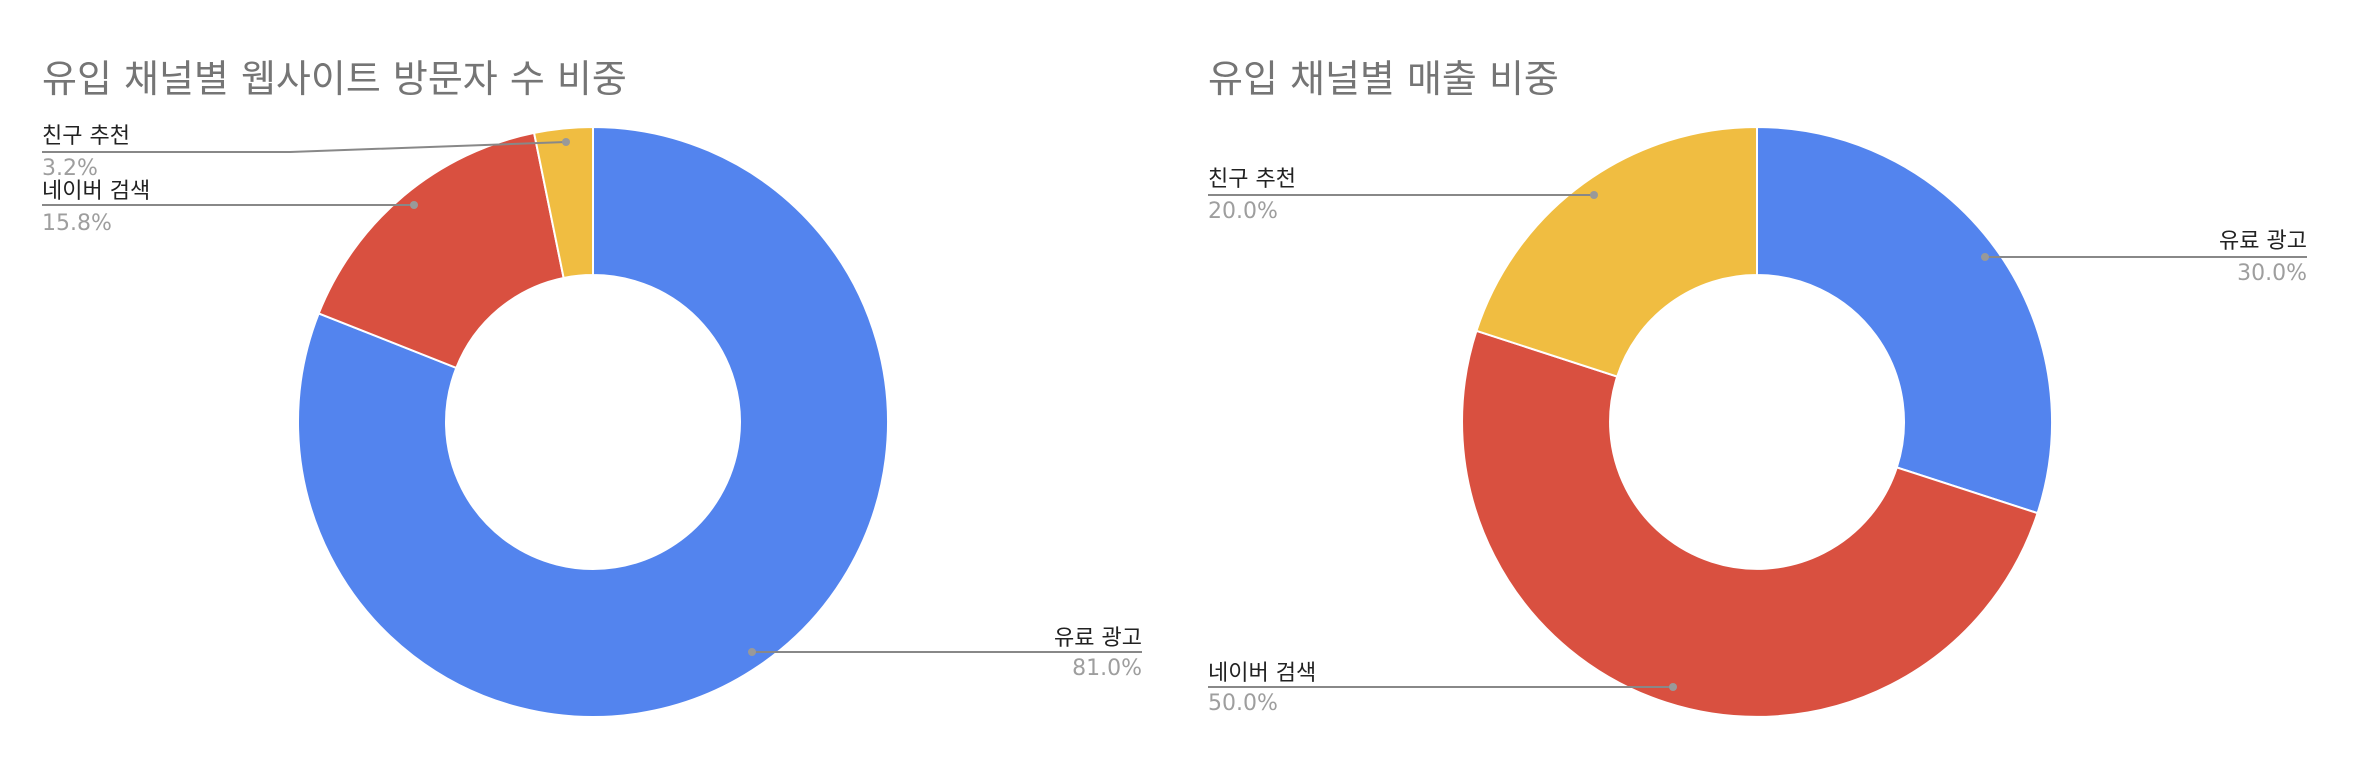  What do you see at coordinates (77, 223) in the screenshot?
I see `label-percent-naver-search: 15.8%` at bounding box center [77, 223].